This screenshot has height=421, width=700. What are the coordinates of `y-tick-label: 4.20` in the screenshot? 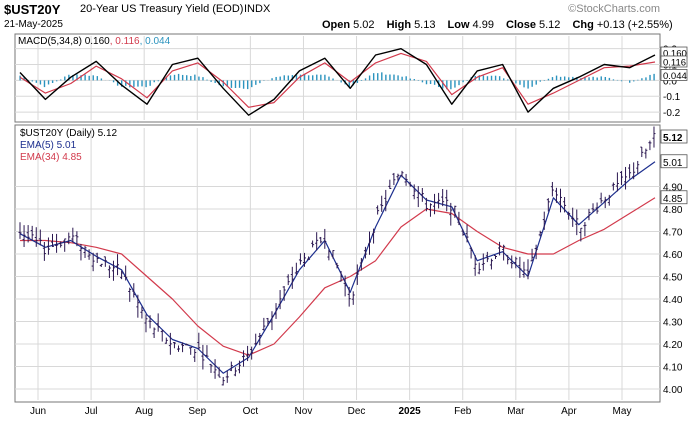 It's located at (673, 345).